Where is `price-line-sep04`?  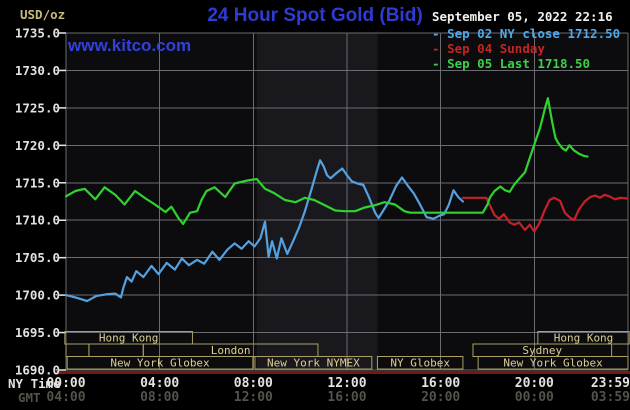
price-line-sep04 is located at coordinates (545, 213).